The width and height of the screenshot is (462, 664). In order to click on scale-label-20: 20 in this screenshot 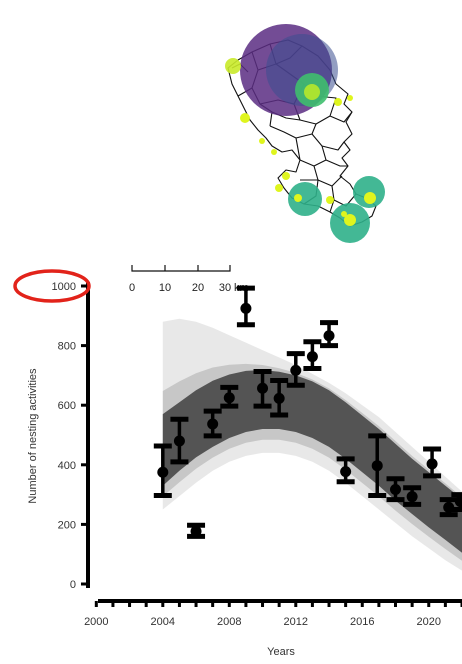, I will do `click(198, 288)`.